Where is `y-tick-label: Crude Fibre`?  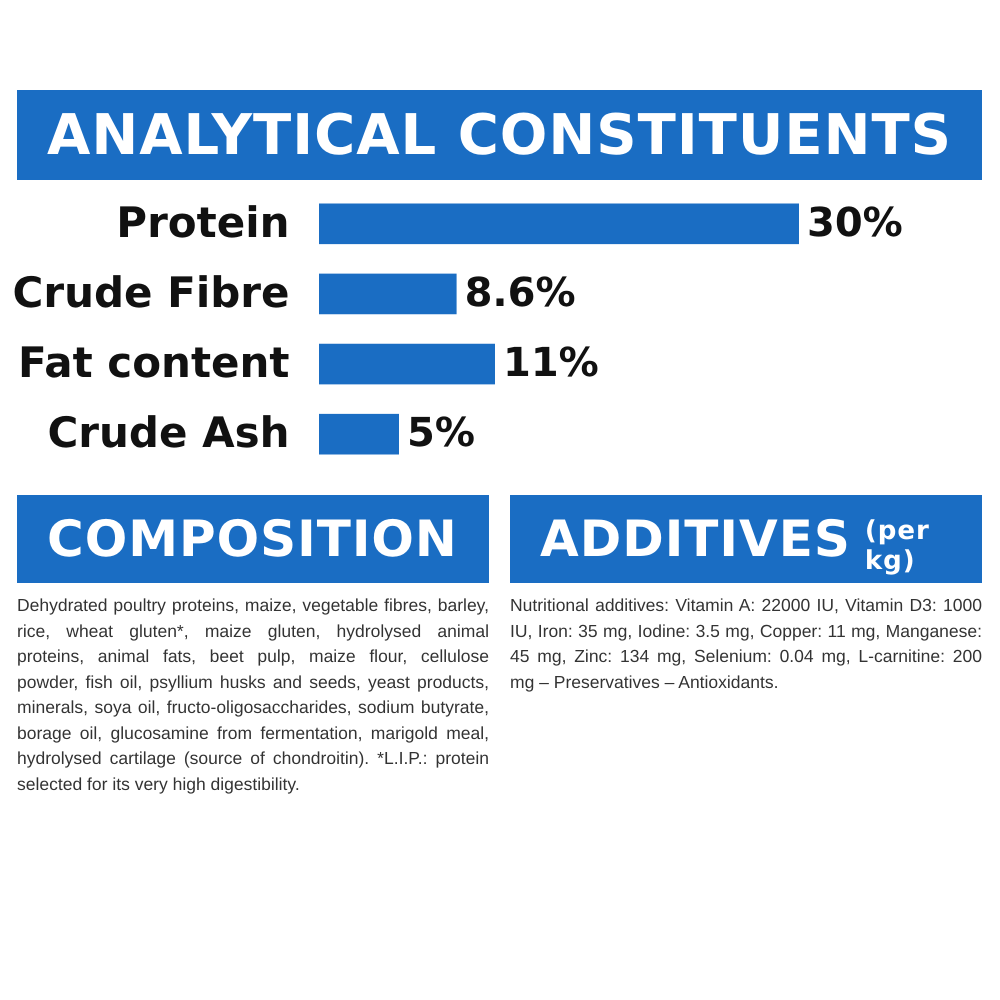
y-tick-label: Crude Fibre is located at coordinates (151, 292).